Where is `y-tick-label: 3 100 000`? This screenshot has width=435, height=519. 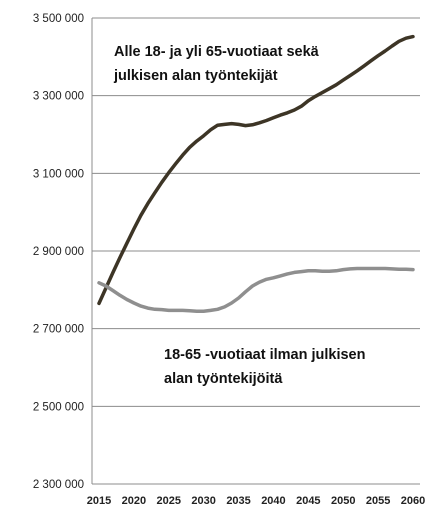 y-tick-label: 3 100 000 is located at coordinates (58, 174).